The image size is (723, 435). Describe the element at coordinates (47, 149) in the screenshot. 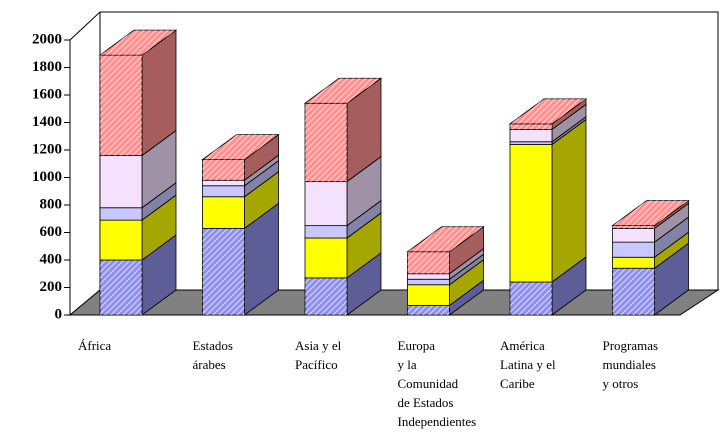

I see `y-tick-label: 1200` at that location.